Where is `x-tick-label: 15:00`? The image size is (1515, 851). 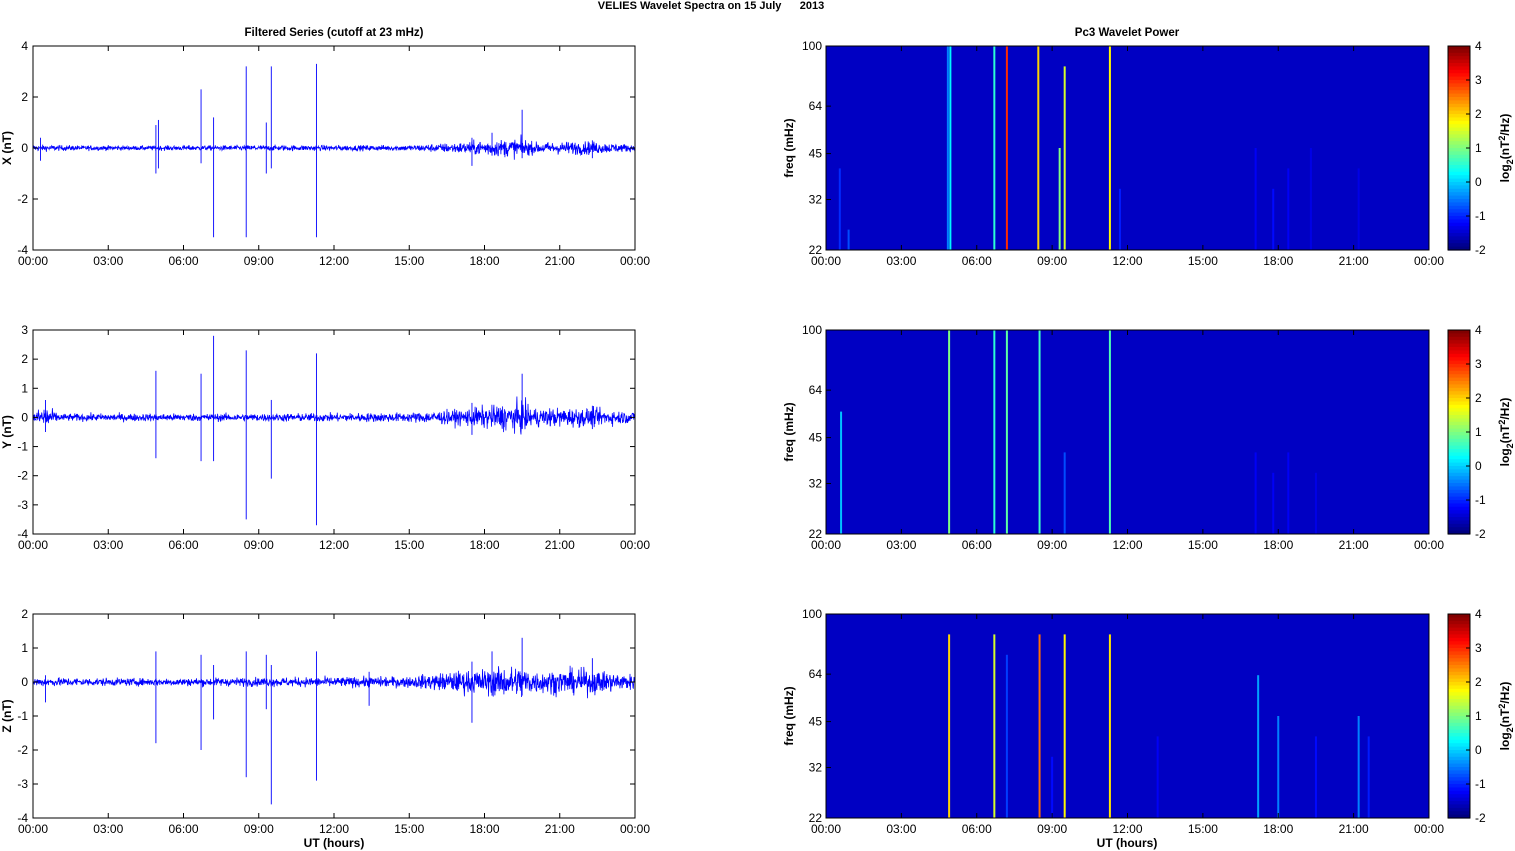
x-tick-label: 15:00 is located at coordinates (1203, 829).